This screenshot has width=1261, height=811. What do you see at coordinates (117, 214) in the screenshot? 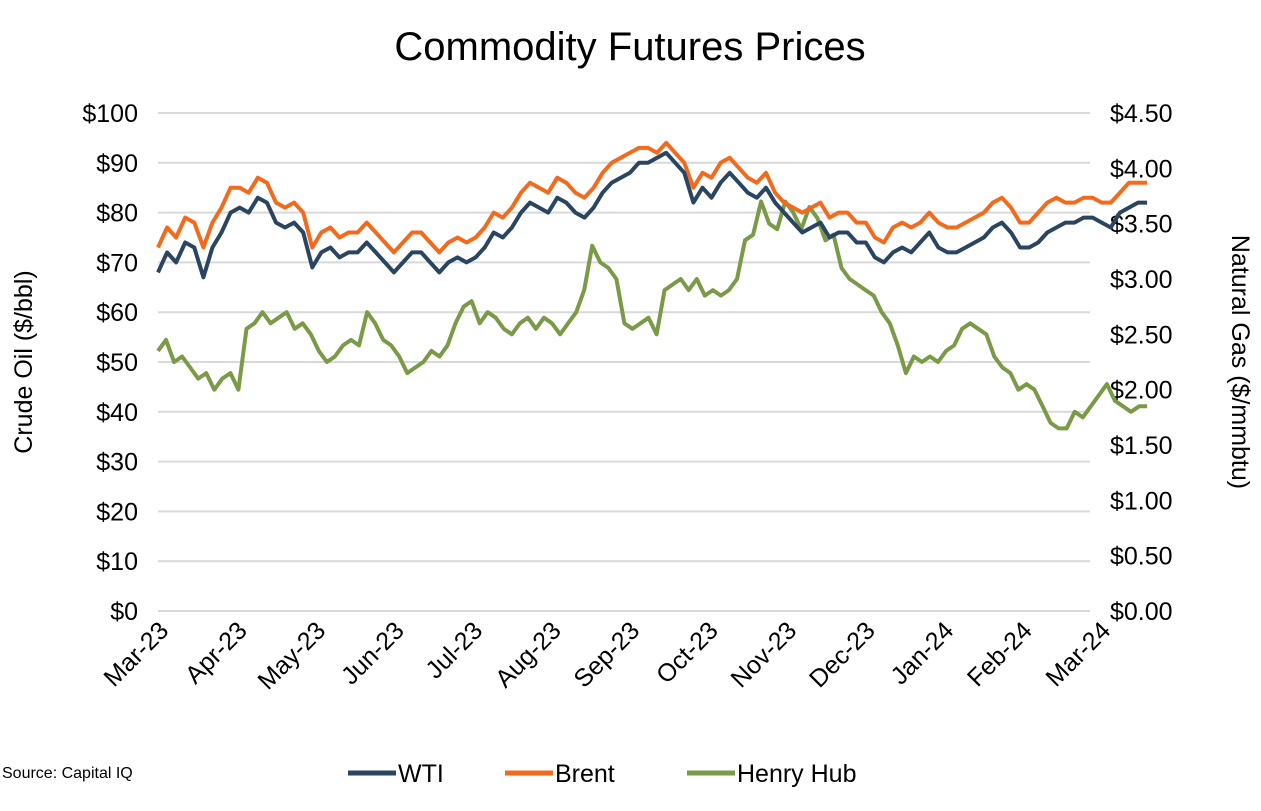
I see `left-tick-label: $80` at bounding box center [117, 214].